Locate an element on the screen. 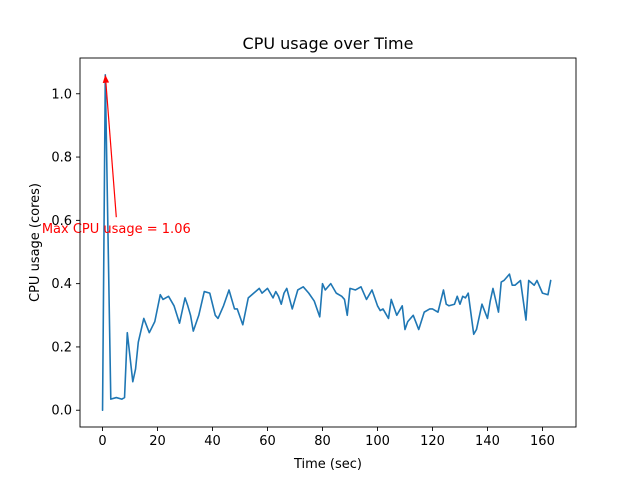 This screenshot has width=640, height=484. max-annotation-arrowhead is located at coordinates (106, 78).